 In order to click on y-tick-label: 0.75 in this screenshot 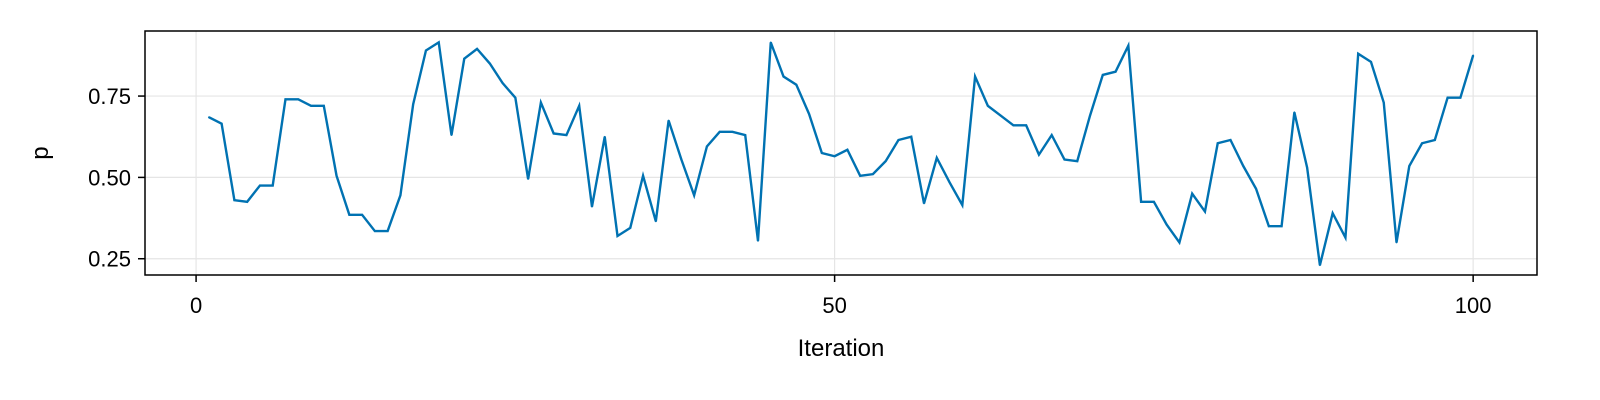, I will do `click(109, 96)`.